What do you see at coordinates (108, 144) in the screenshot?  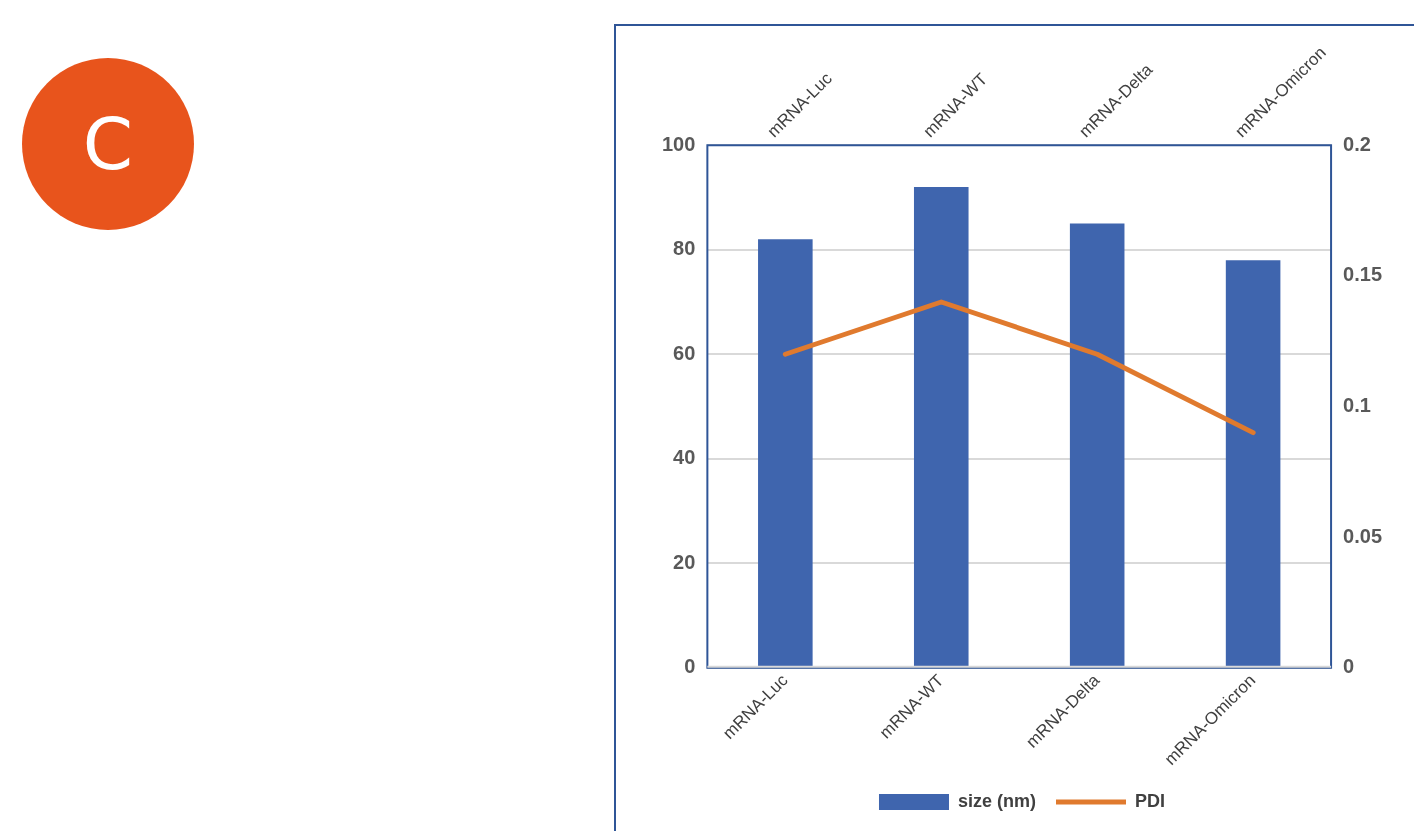 I see `text: C` at bounding box center [108, 144].